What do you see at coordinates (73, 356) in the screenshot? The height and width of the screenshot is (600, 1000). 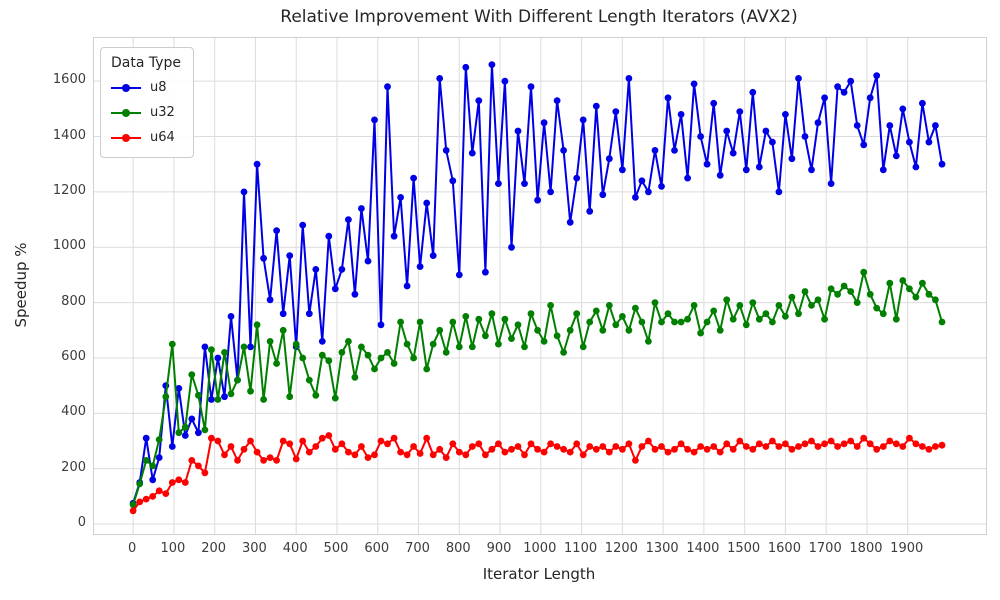 I see `y-tick-label: 600` at bounding box center [73, 356].